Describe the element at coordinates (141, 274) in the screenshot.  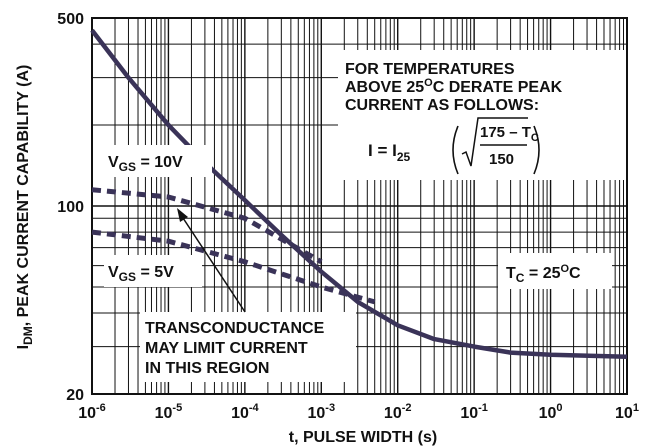
I see `vgs5-label: VGS = 5V` at that location.